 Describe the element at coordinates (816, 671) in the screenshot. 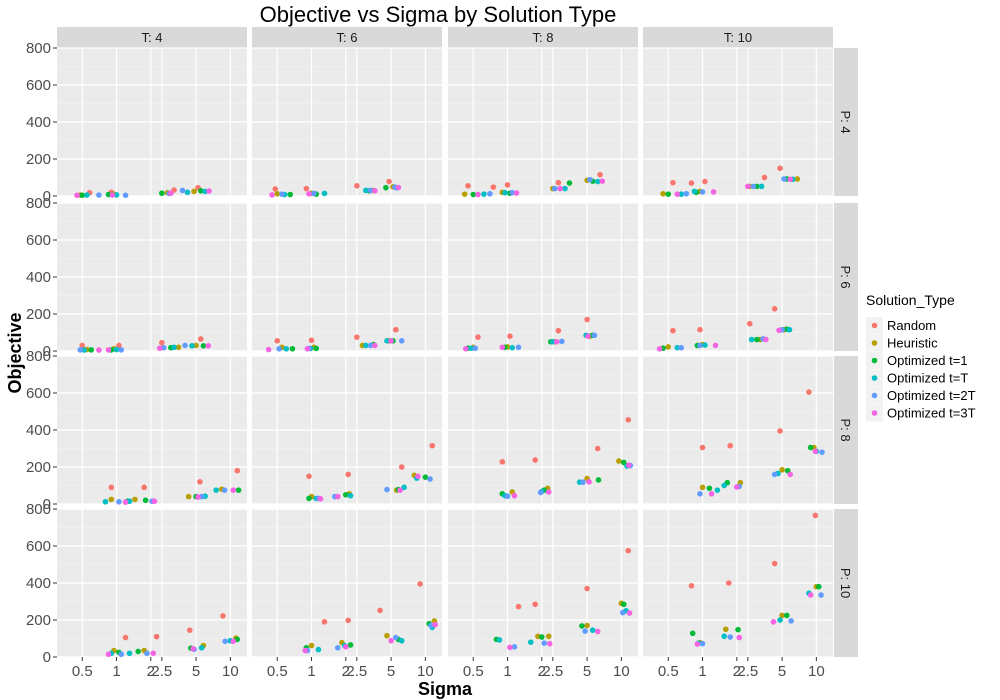

I see `x-tick-label: 10` at that location.